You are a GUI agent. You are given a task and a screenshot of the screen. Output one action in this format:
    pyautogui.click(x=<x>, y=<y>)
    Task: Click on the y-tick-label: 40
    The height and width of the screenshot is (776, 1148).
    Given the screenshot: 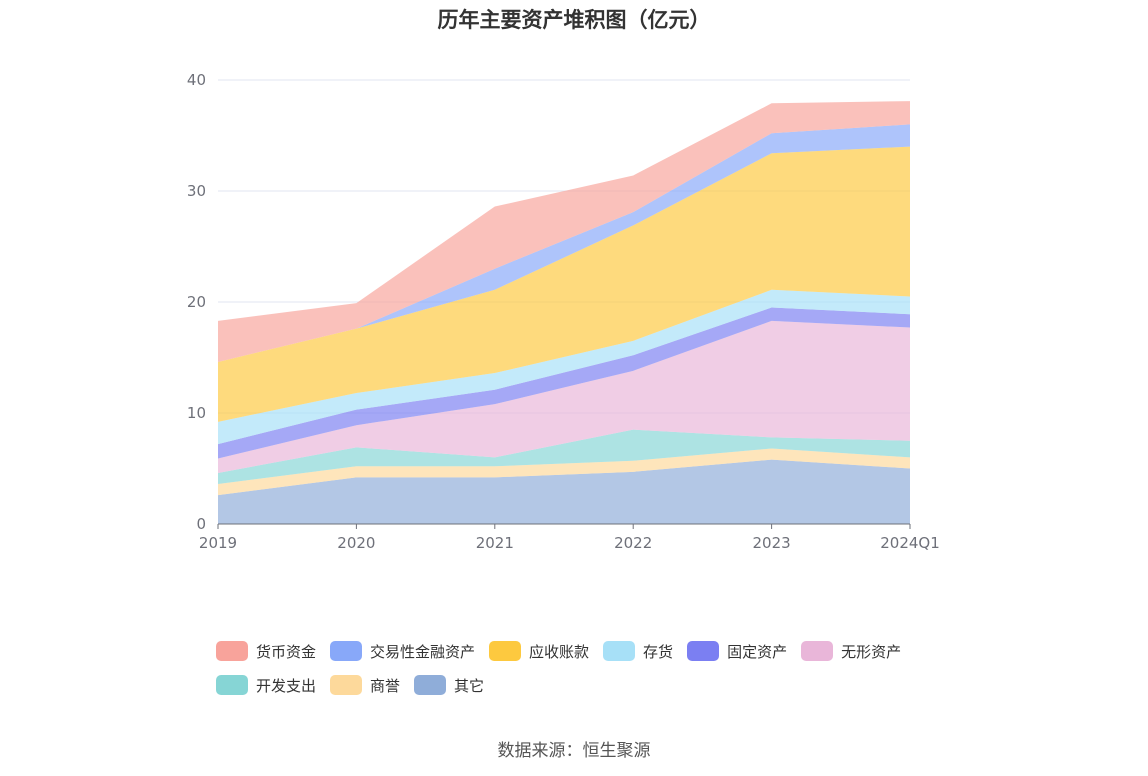 What is the action you would take?
    pyautogui.click(x=196, y=80)
    